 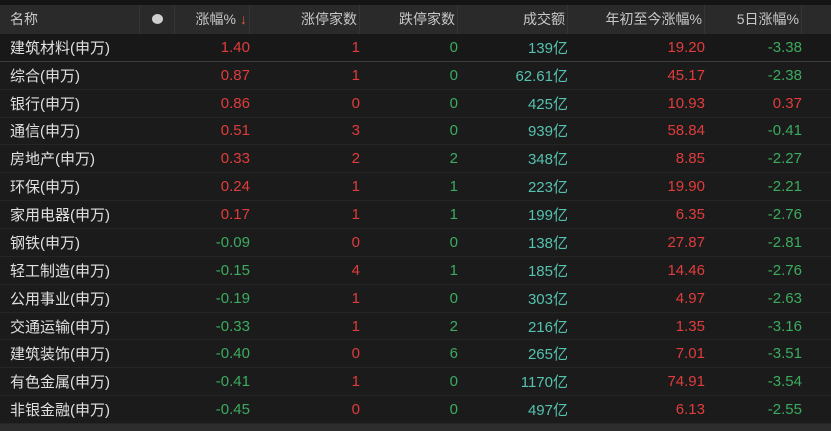 I want to click on limit-up-count: 3, so click(x=355, y=131).